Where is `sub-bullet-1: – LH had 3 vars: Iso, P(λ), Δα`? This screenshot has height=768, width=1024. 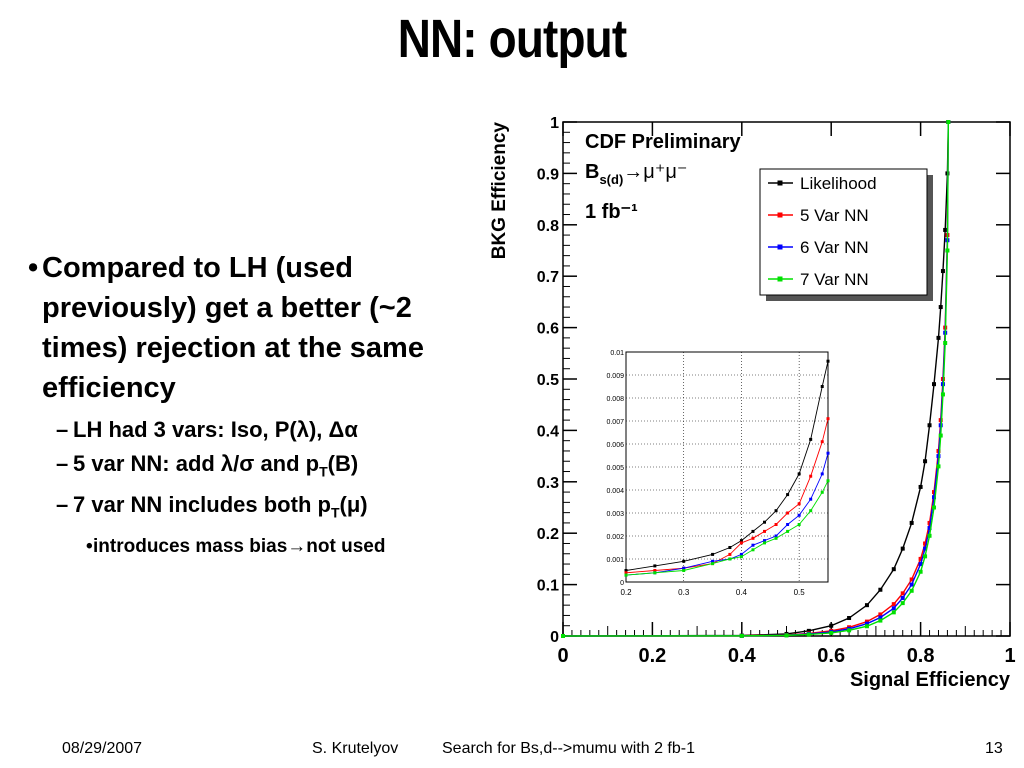
sub-bullet-1: – LH had 3 vars: Iso, P(λ), Δα is located at coordinates (260, 430).